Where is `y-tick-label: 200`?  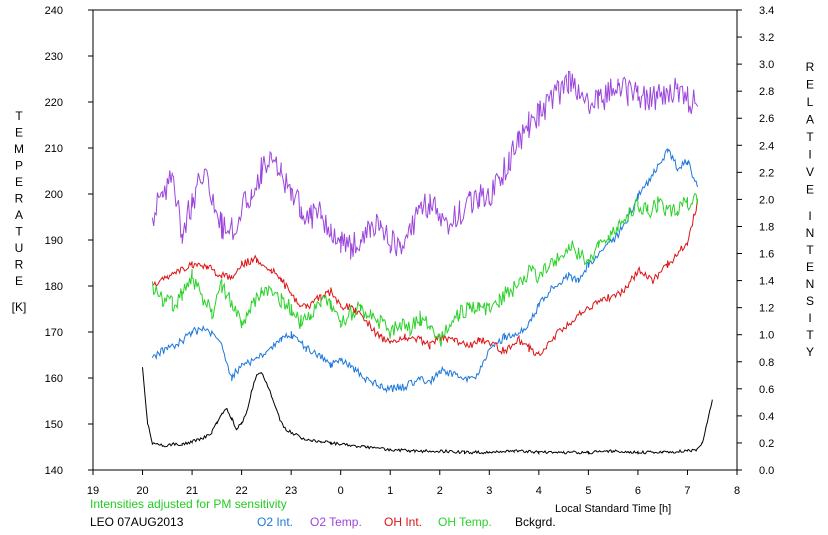
y-tick-label: 200 is located at coordinates (54, 195).